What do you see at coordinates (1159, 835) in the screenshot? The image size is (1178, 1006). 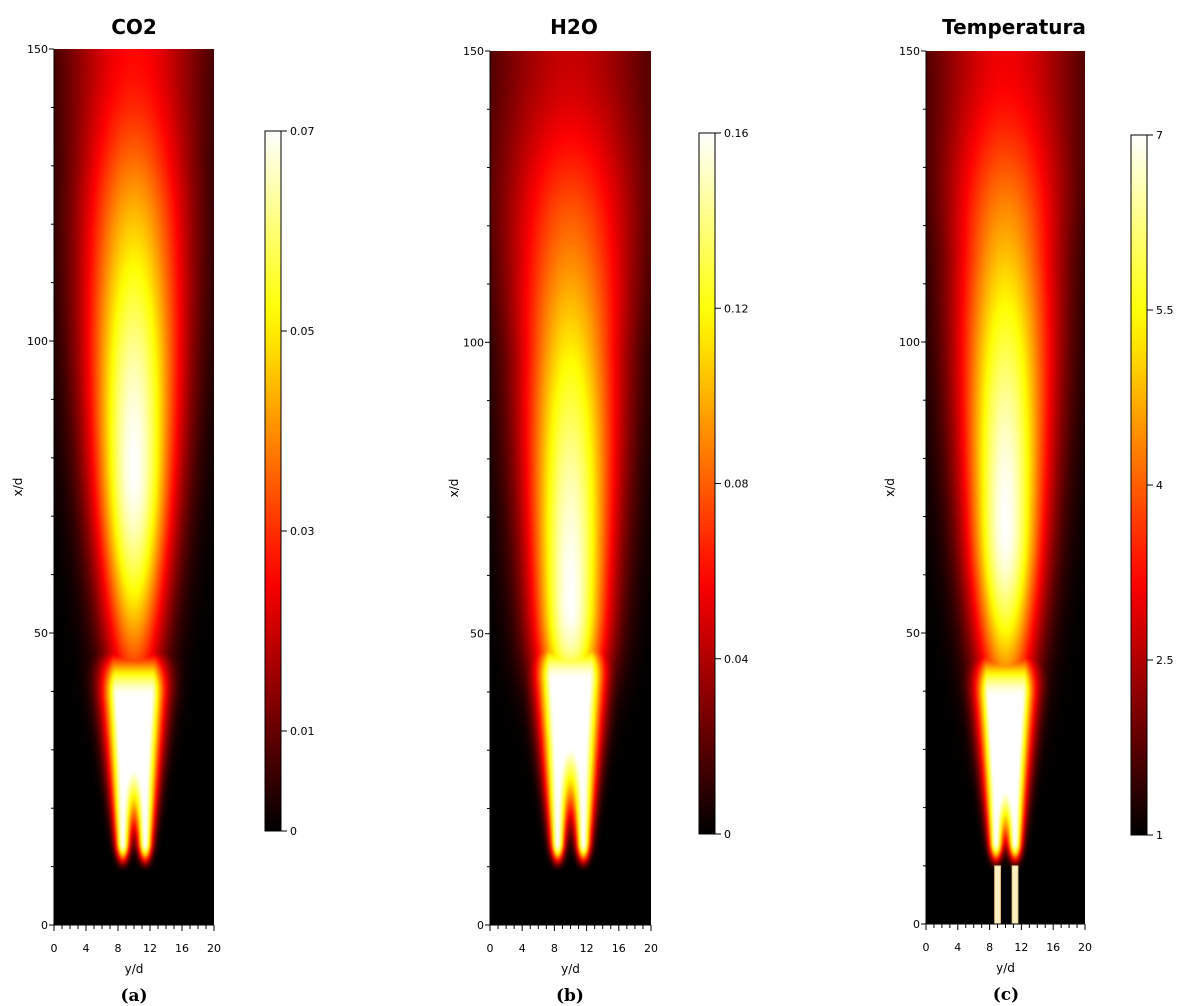 I see `colorbar-tick-label: 1` at bounding box center [1159, 835].